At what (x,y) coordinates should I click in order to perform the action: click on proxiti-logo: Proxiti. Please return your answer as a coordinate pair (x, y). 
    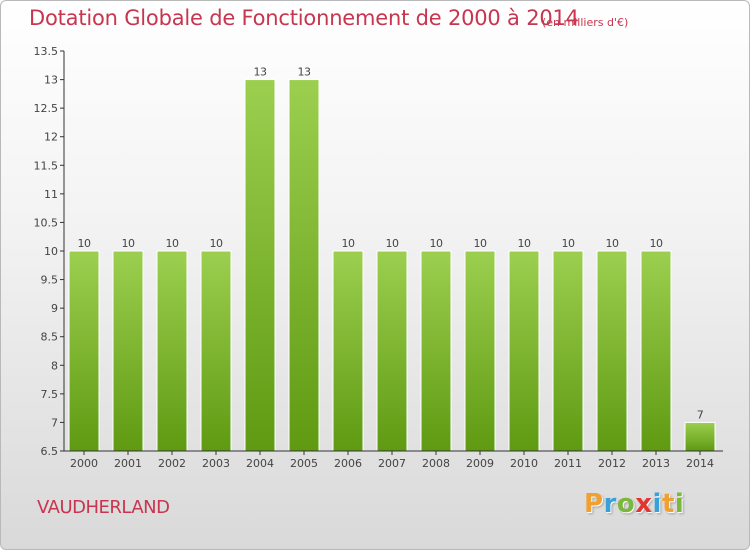
    Looking at the image, I should click on (634, 504).